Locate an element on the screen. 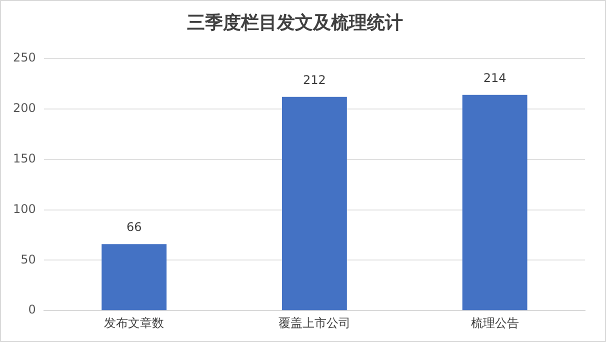 The image size is (606, 342). chart-title: 三季度栏目发文及梳理统计 is located at coordinates (295, 22).